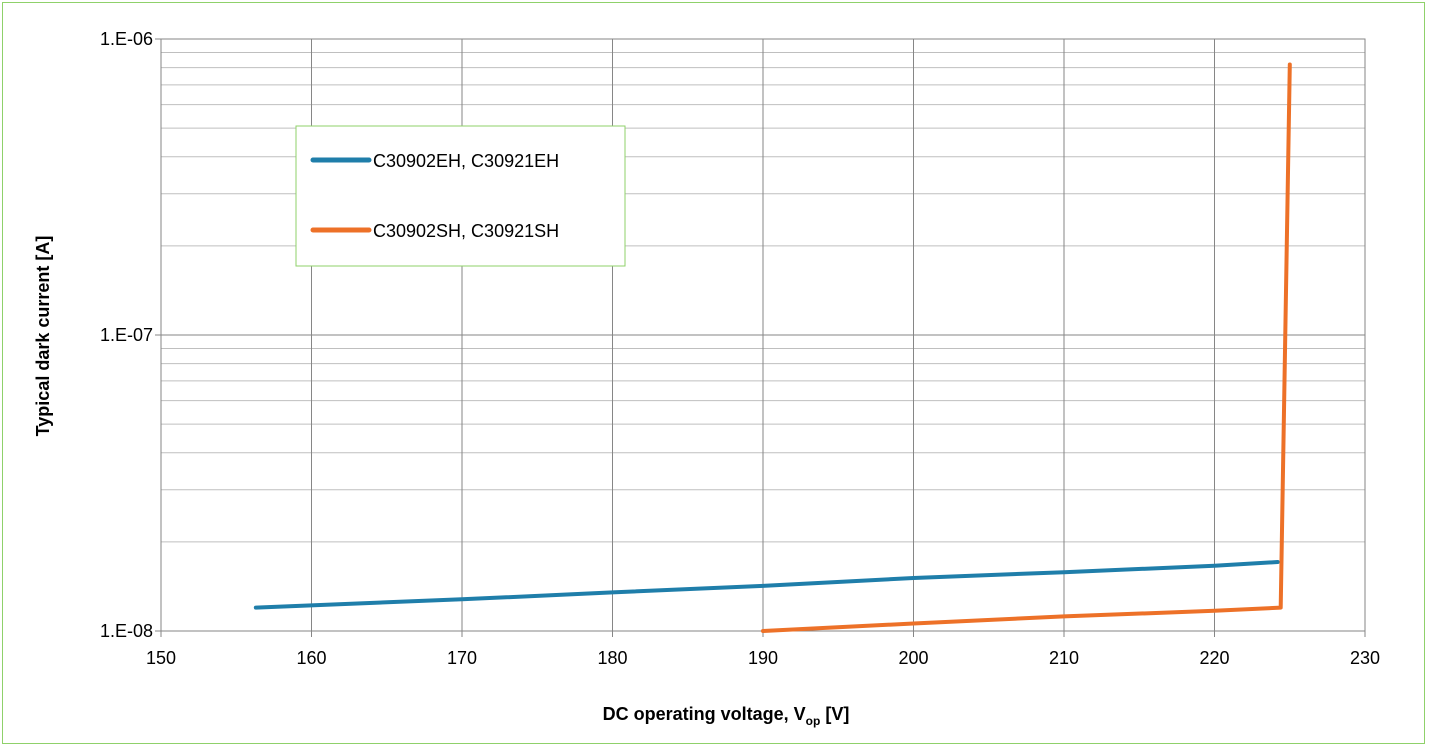 This screenshot has width=1429, height=748. What do you see at coordinates (126, 335) in the screenshot?
I see `y-tick-label: 1.E-07` at bounding box center [126, 335].